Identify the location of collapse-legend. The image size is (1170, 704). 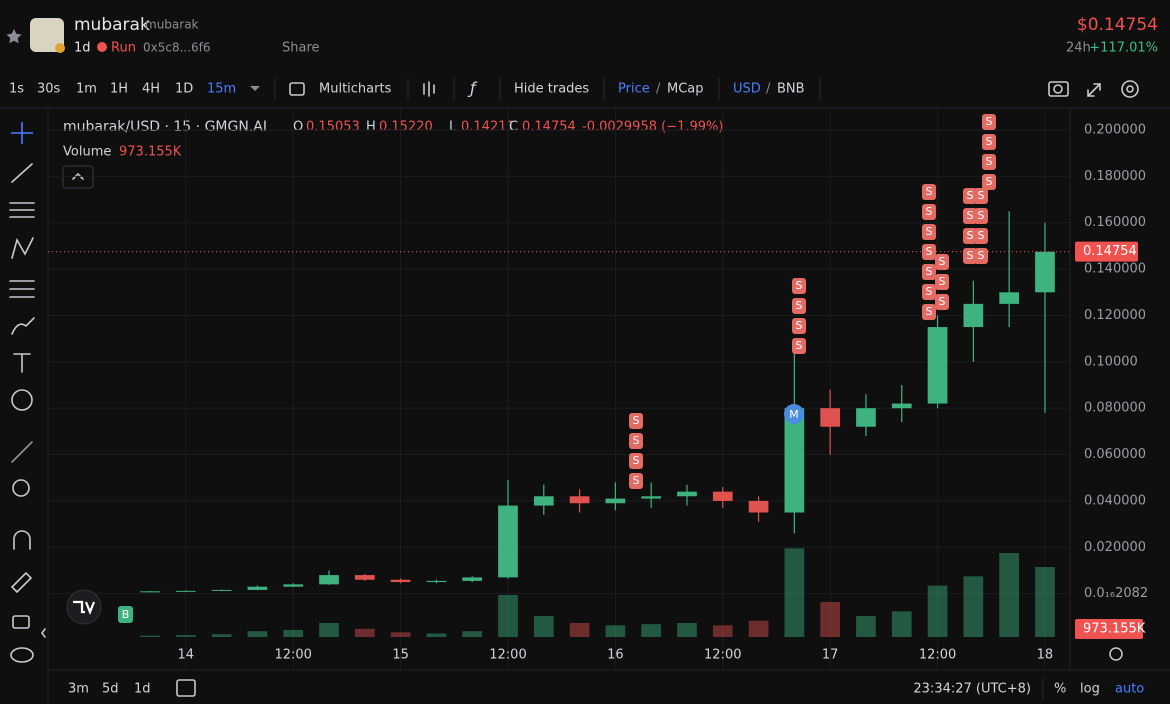
(78, 177).